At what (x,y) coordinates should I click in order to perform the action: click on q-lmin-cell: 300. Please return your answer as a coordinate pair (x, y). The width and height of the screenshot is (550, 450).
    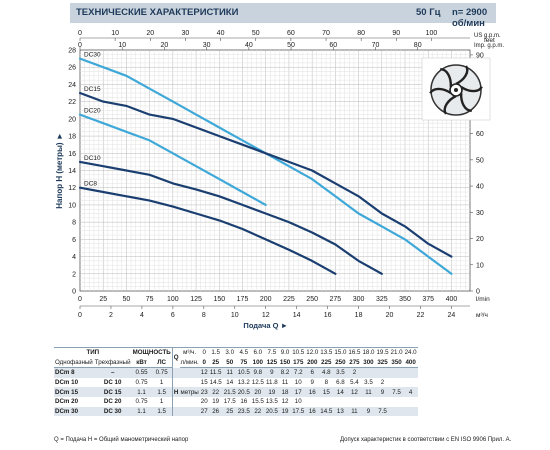
    Looking at the image, I should click on (368, 363).